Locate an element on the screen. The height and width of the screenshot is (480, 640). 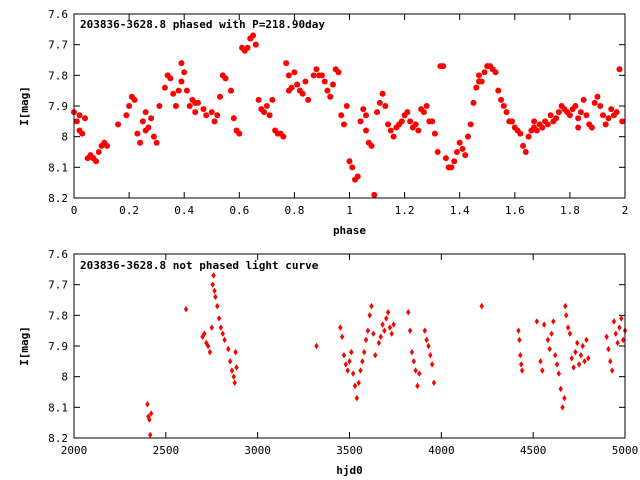
x-tick-label: 0 is located at coordinates (74, 210).